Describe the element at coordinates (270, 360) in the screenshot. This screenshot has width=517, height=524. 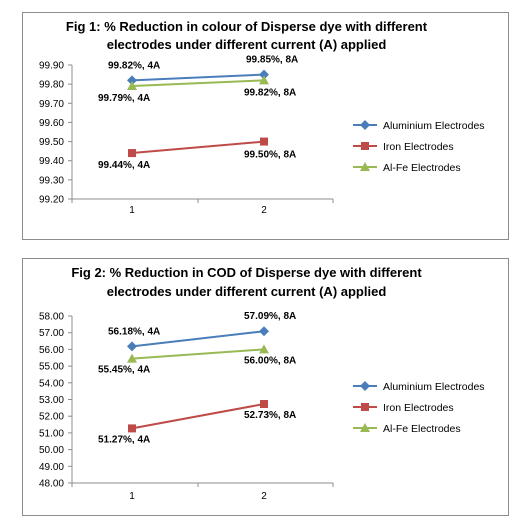
I see `chart-2-series-3-data-label: 56.00%, 8A` at that location.